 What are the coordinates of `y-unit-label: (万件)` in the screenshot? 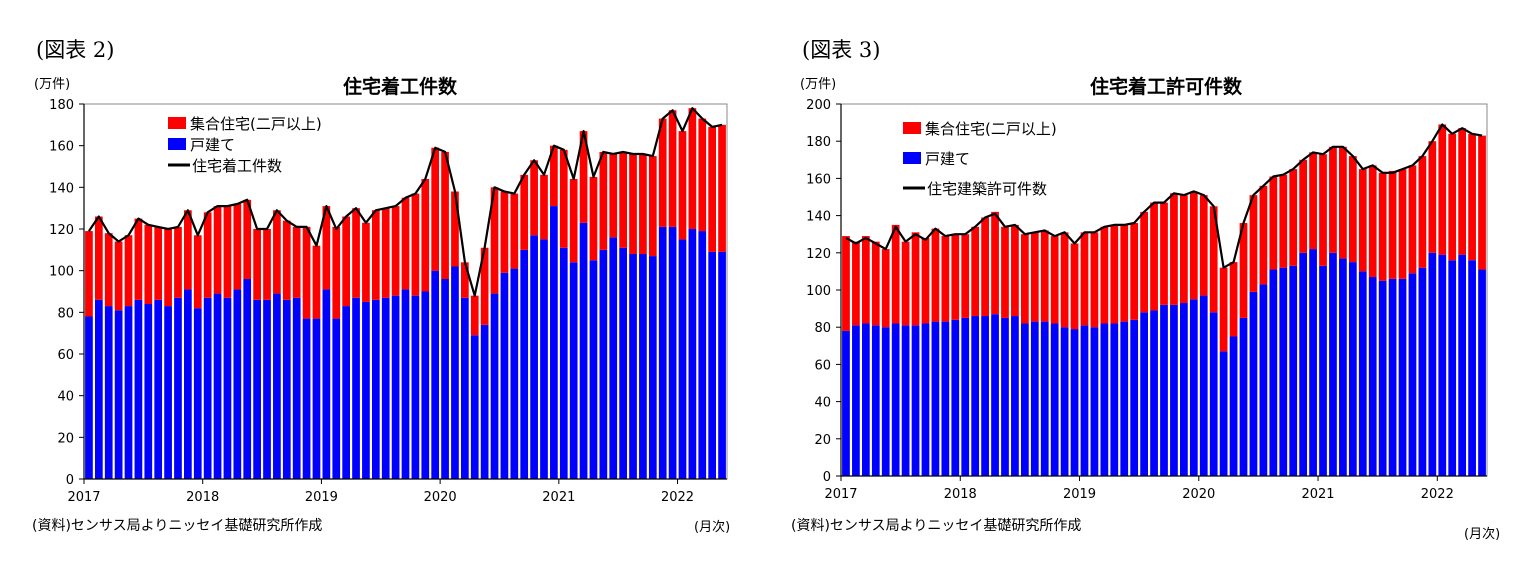 It's located at (818, 84).